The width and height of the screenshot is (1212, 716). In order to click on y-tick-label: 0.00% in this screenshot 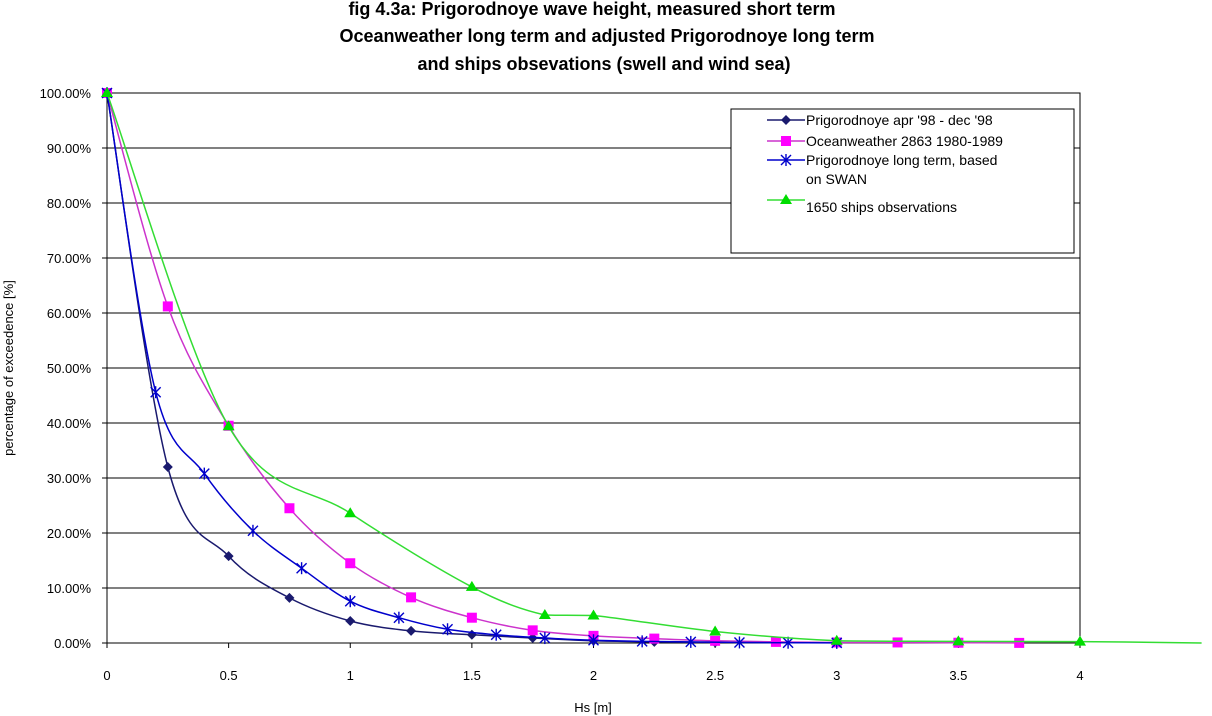, I will do `click(72, 643)`.